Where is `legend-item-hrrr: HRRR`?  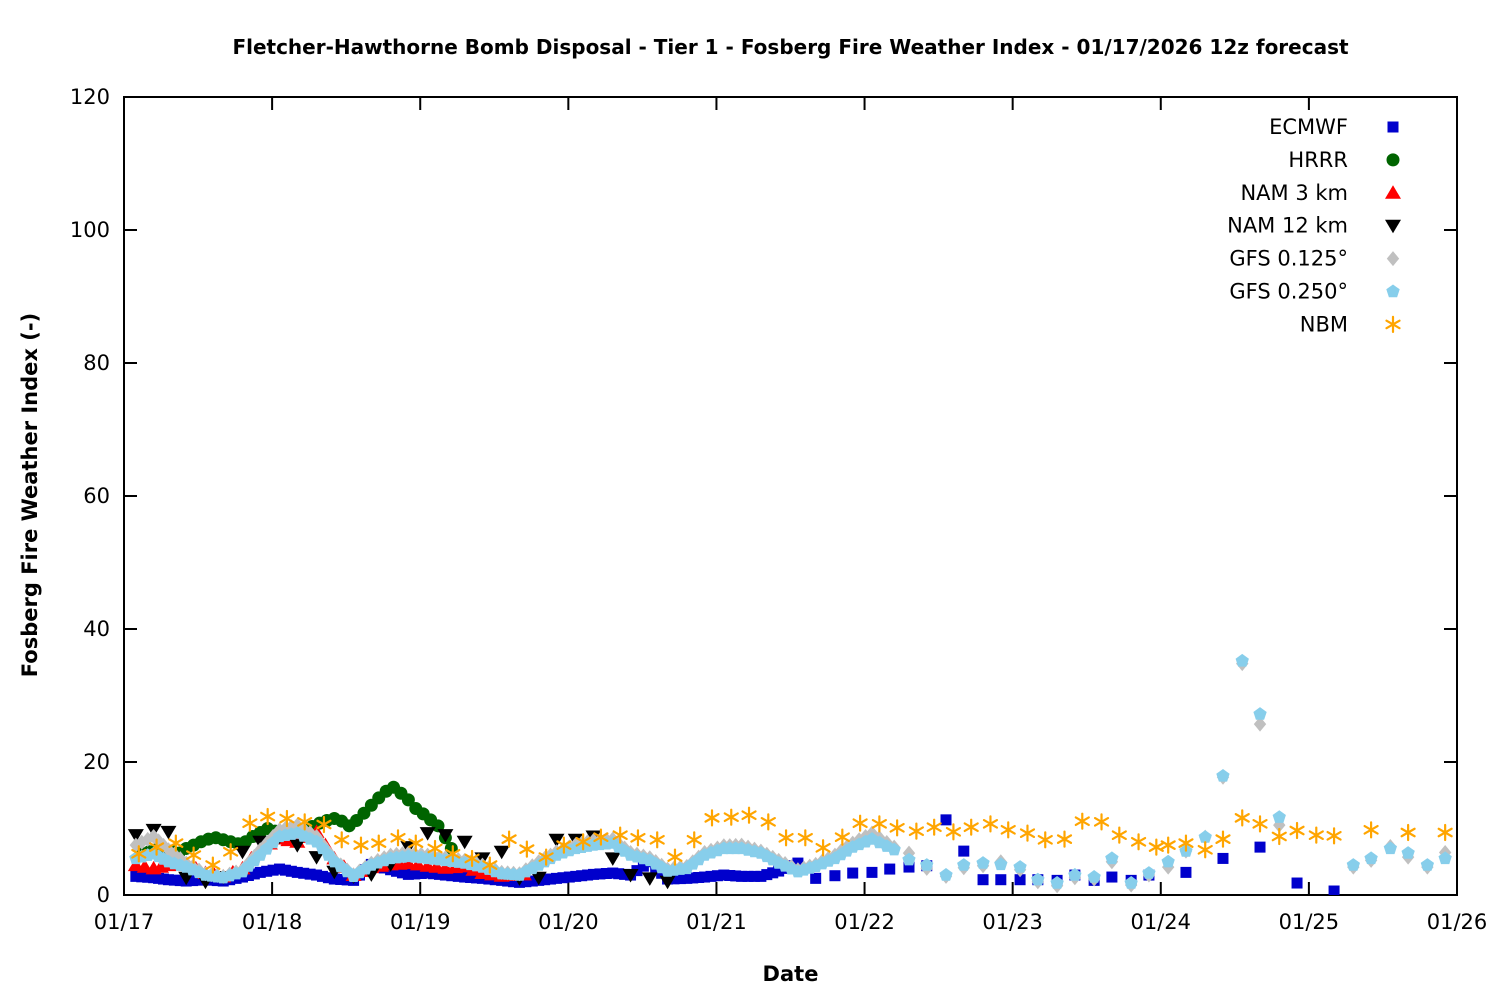
legend-item-hrrr: HRRR is located at coordinates (1344, 160).